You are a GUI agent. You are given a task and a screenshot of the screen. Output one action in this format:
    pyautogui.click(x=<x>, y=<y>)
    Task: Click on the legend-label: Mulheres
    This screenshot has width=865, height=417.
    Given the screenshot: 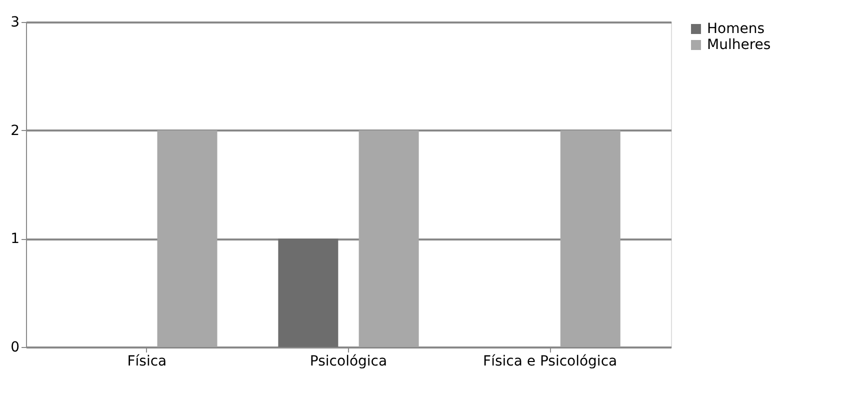 What is the action you would take?
    pyautogui.click(x=739, y=45)
    